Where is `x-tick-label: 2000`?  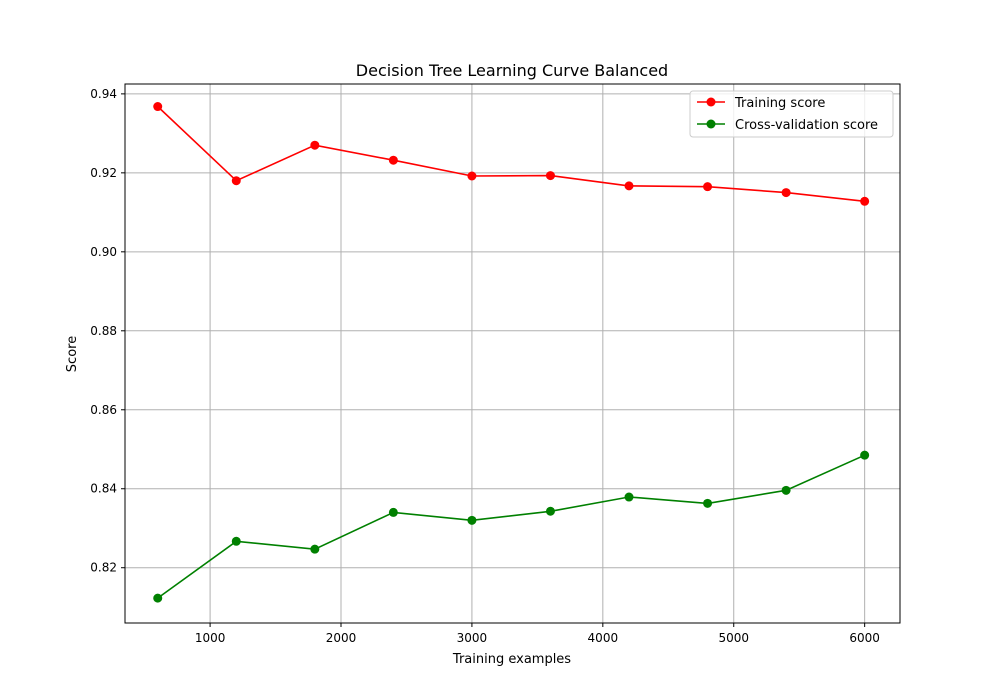
x-tick-label: 2000 is located at coordinates (341, 638).